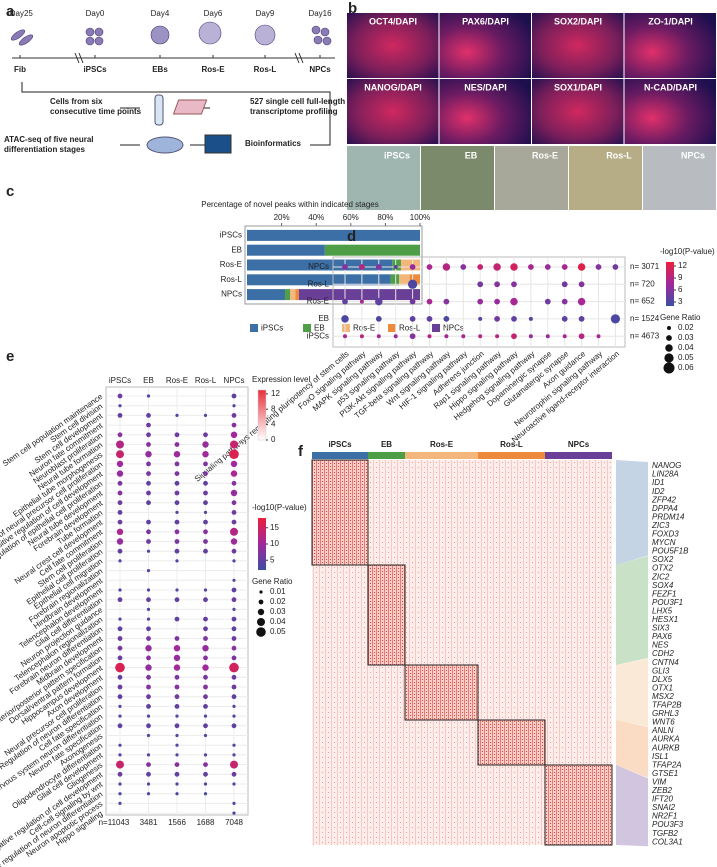  What do you see at coordinates (318, 266) in the screenshot?
I see `y-tick-label: NPCs` at bounding box center [318, 266].